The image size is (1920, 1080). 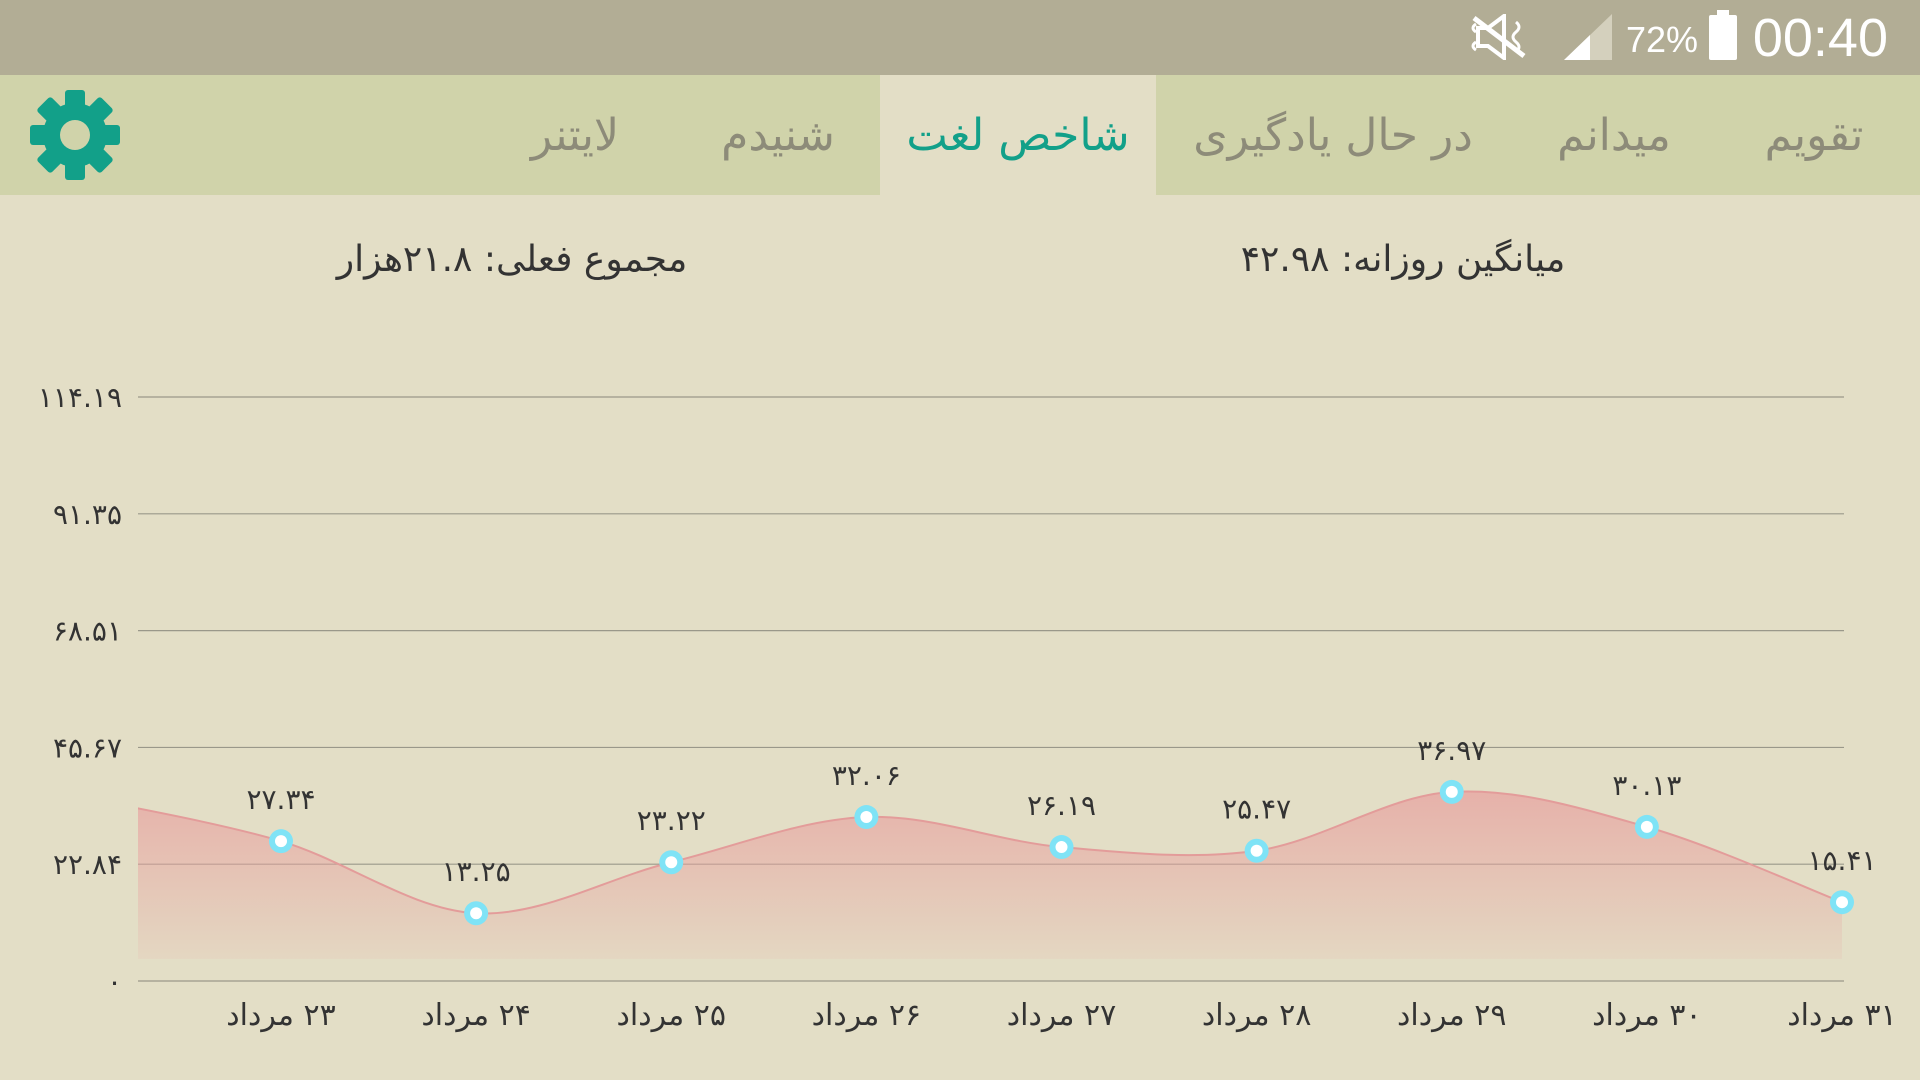 I want to click on y-tick-label: ۱۱۴.۱۹, so click(x=80, y=397).